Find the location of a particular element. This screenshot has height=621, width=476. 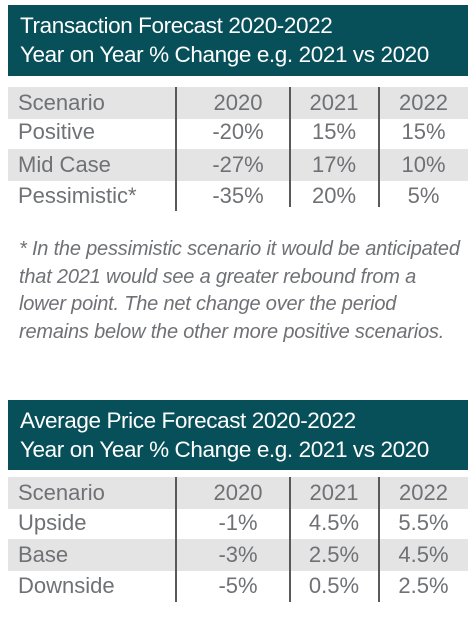

table-row: Downside -5% 0.5% 2.5% is located at coordinates (238, 586).